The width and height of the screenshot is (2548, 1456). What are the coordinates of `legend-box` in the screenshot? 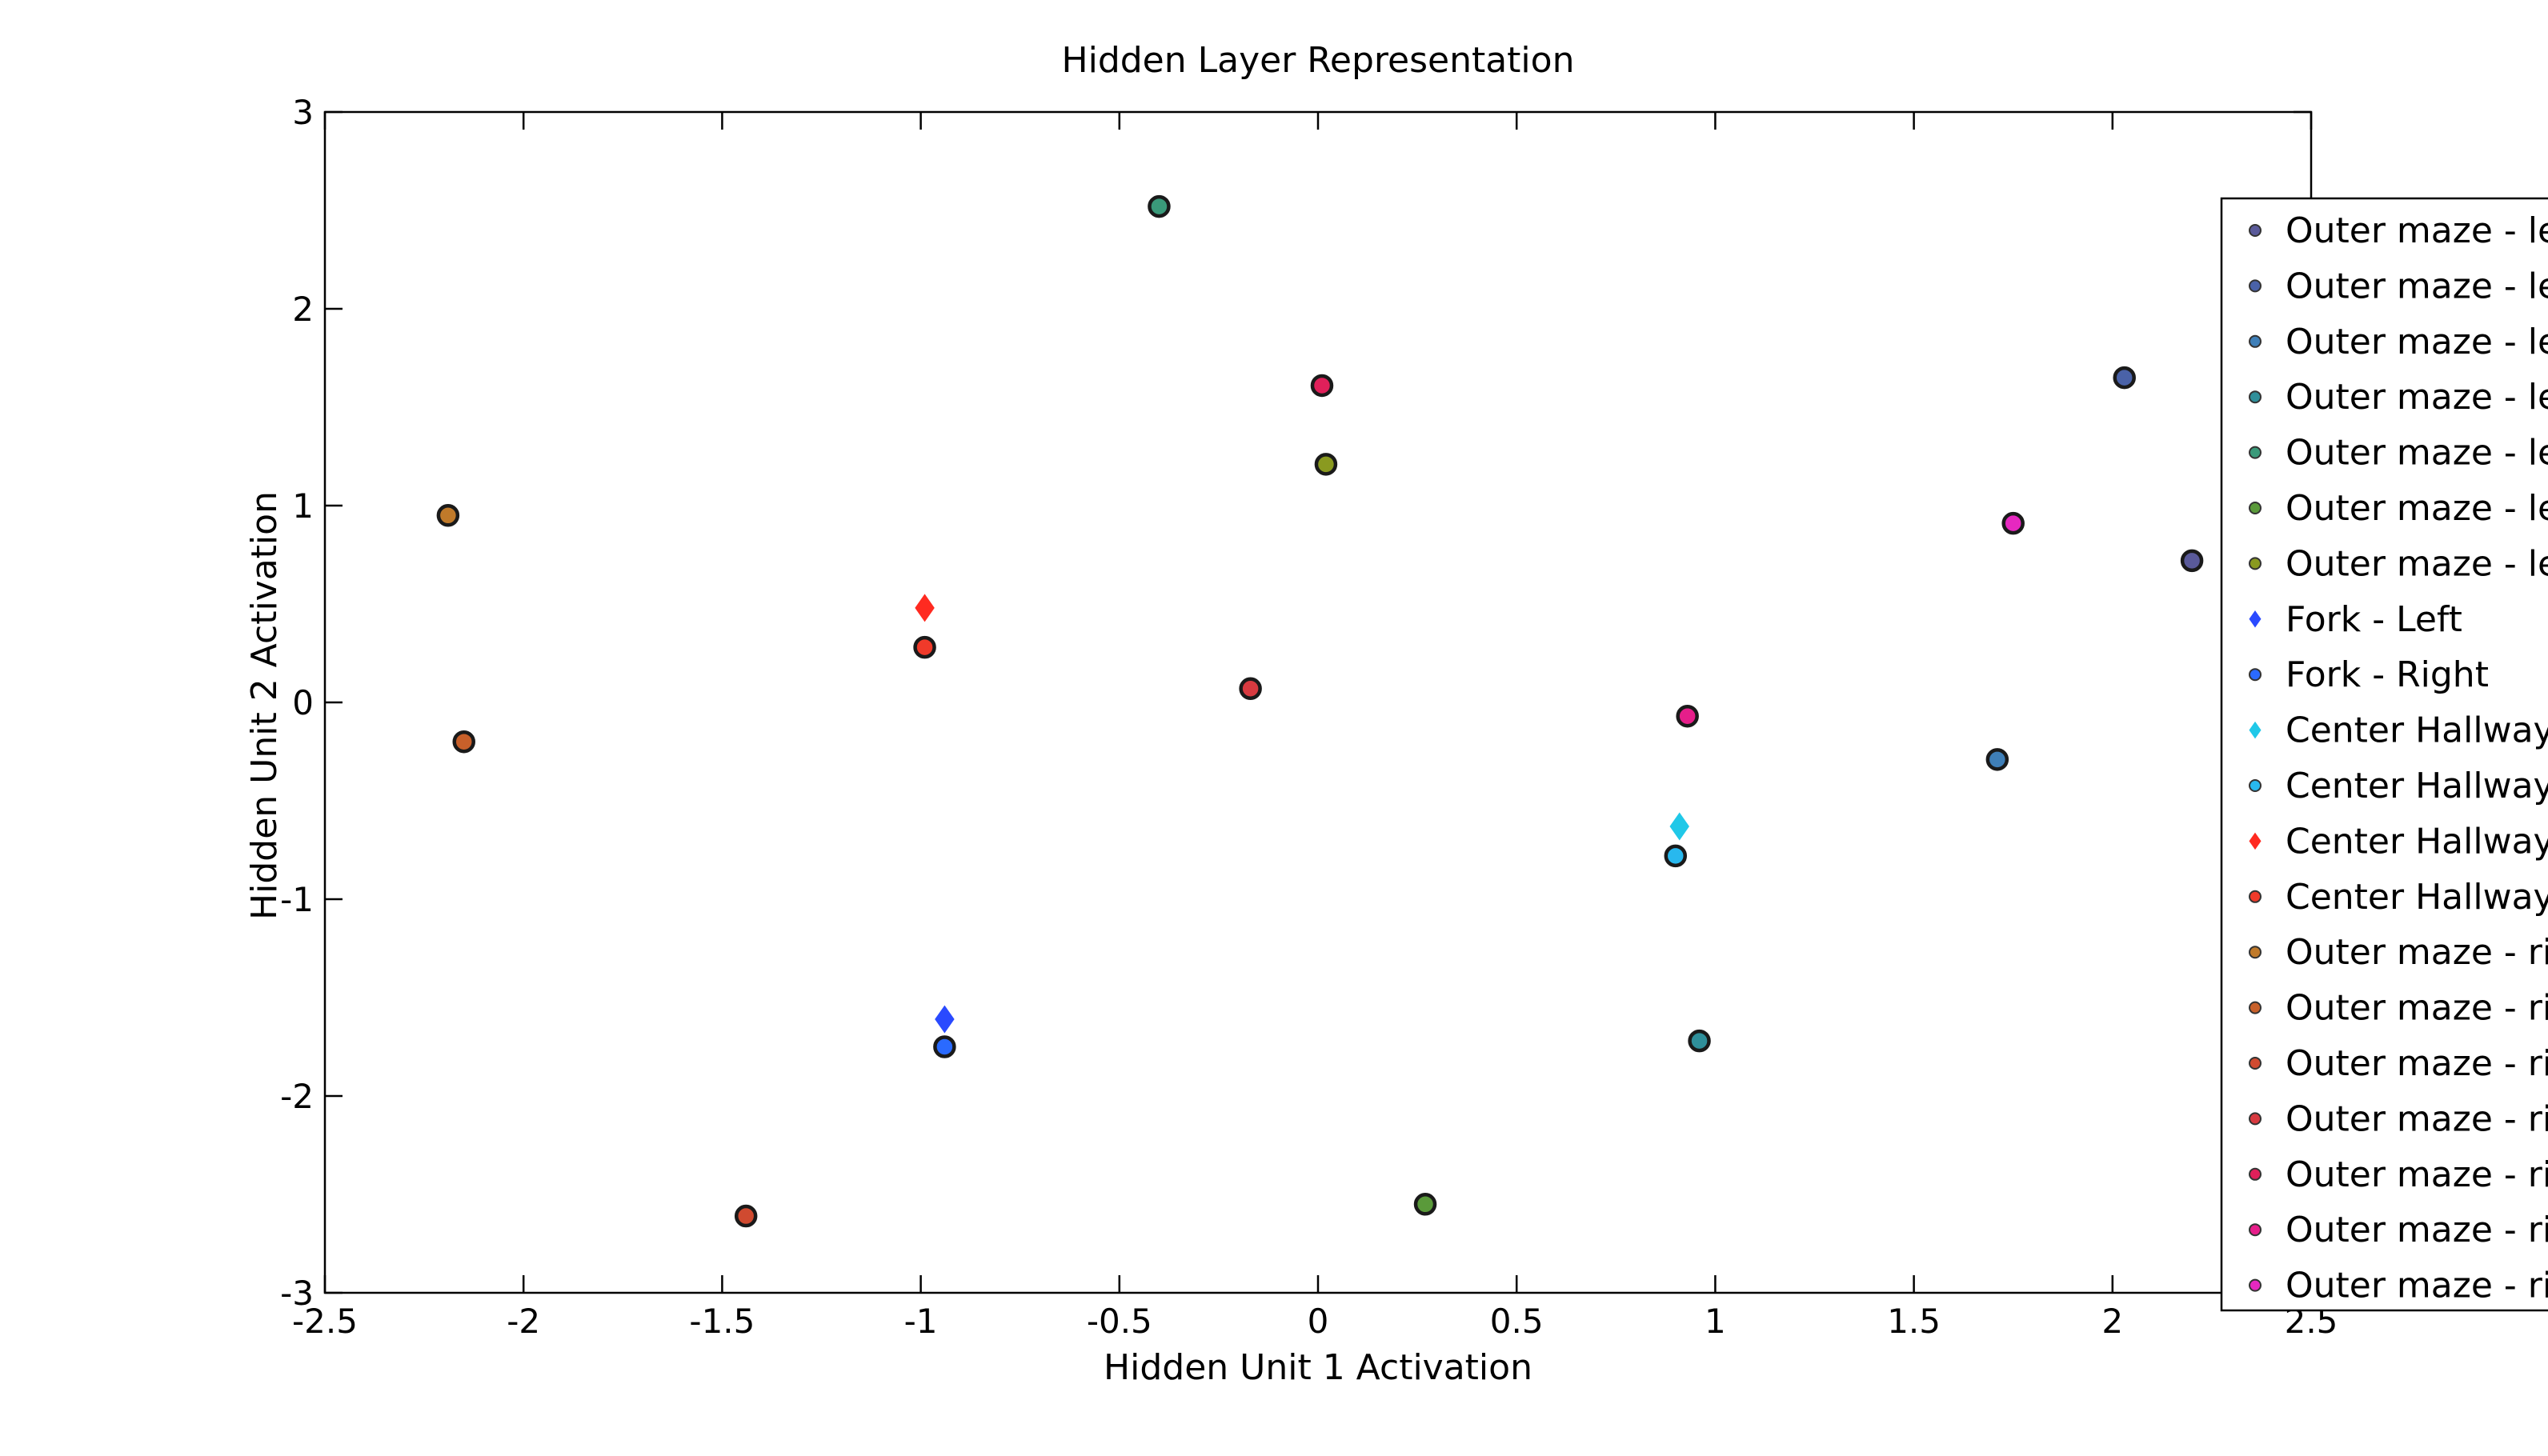 It's located at (2384, 754).